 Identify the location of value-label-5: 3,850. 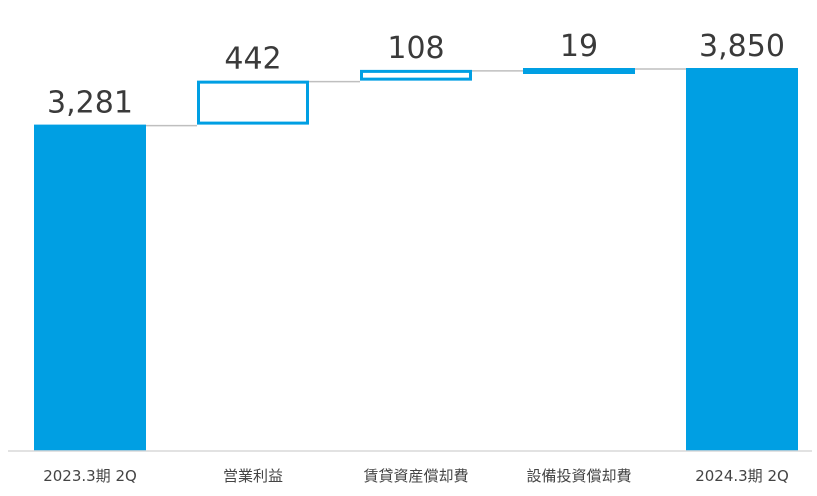
(742, 46).